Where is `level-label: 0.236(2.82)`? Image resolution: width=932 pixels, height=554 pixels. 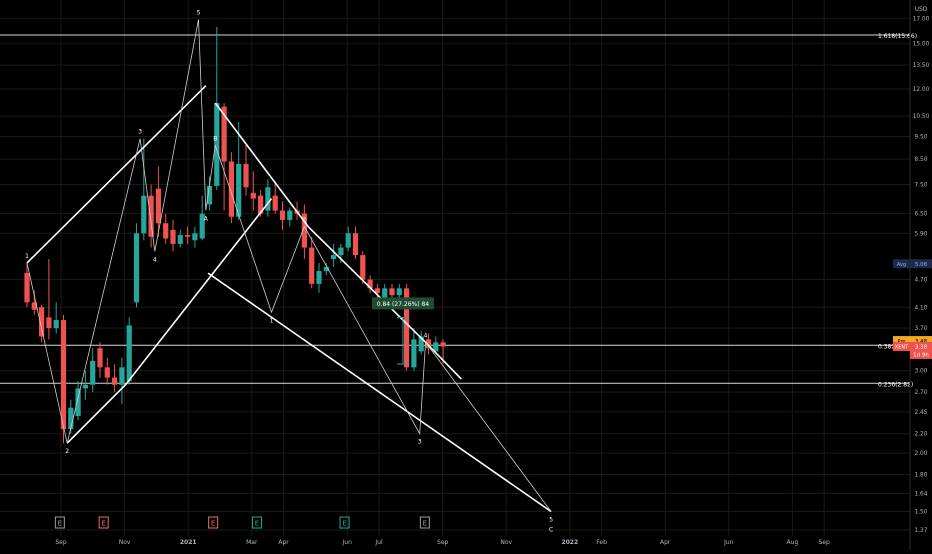 level-label: 0.236(2.82) is located at coordinates (895, 384).